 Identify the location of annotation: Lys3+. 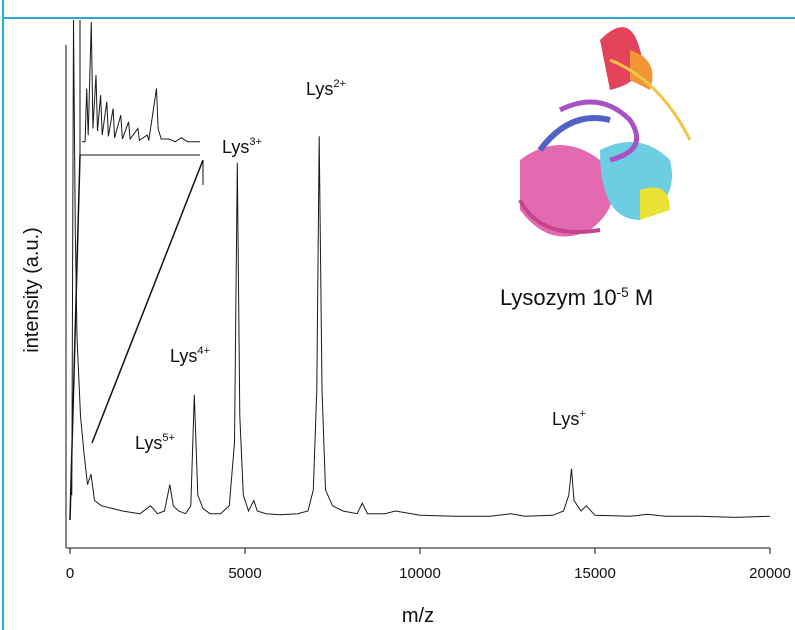
(242, 146).